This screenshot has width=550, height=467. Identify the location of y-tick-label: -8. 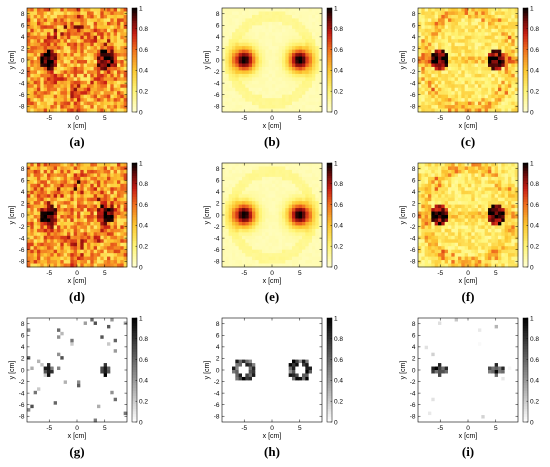
(22, 107).